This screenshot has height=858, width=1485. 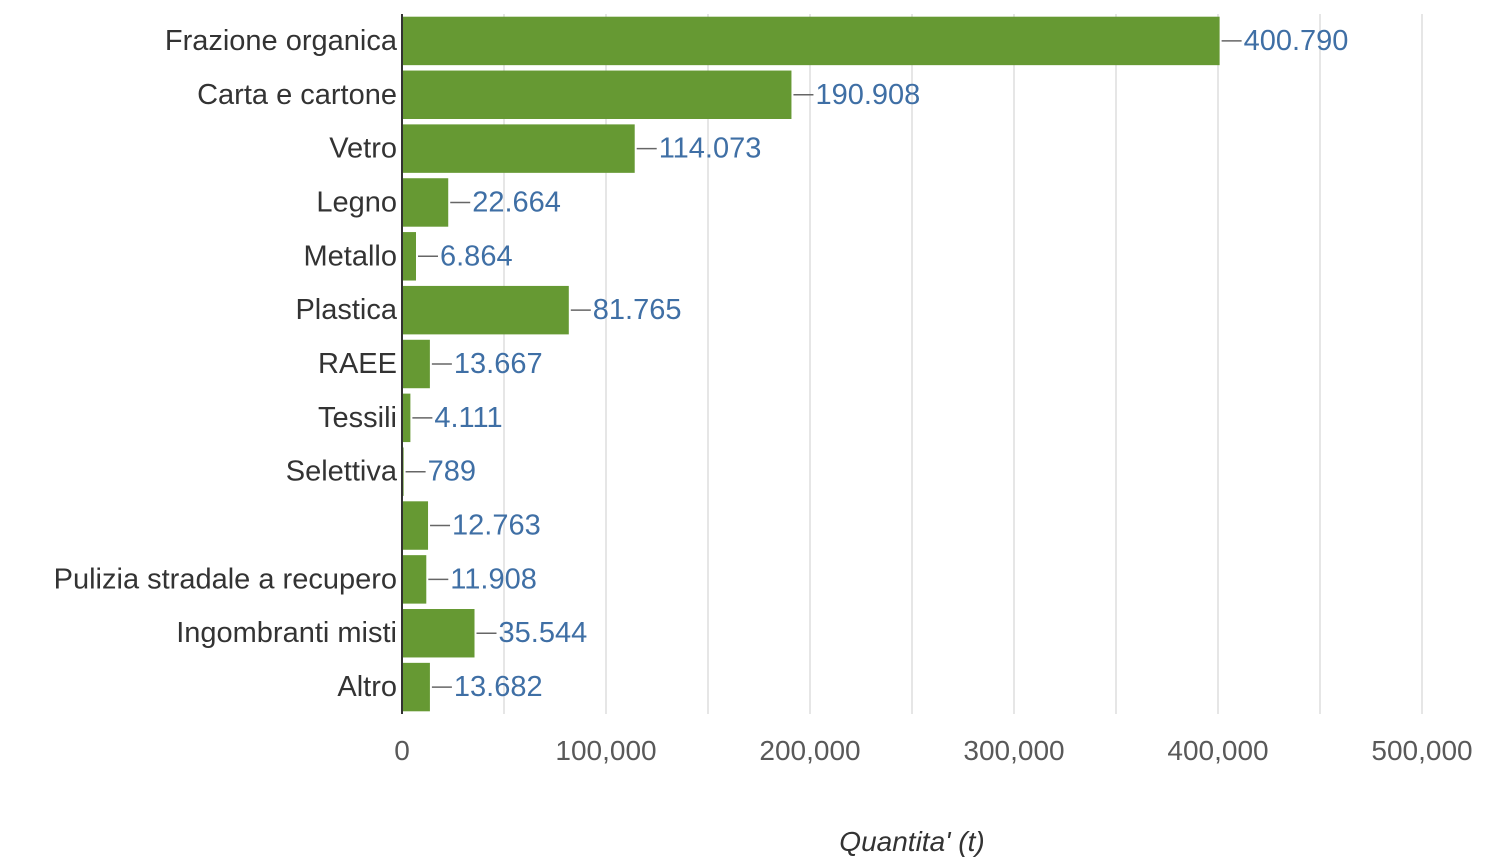 I want to click on x-tick-label: 300,000, so click(x=1013, y=750).